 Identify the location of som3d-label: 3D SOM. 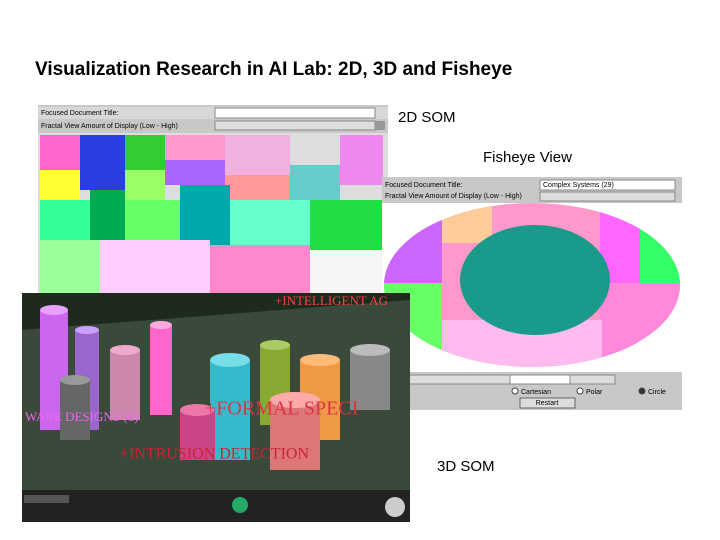
(466, 466).